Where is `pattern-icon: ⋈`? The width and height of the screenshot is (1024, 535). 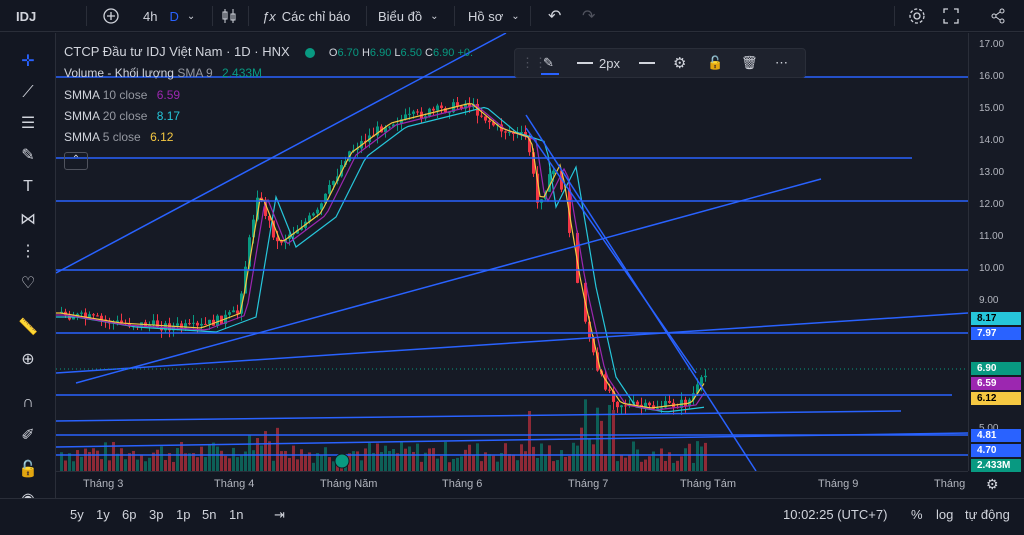 pattern-icon: ⋈ is located at coordinates (28, 219).